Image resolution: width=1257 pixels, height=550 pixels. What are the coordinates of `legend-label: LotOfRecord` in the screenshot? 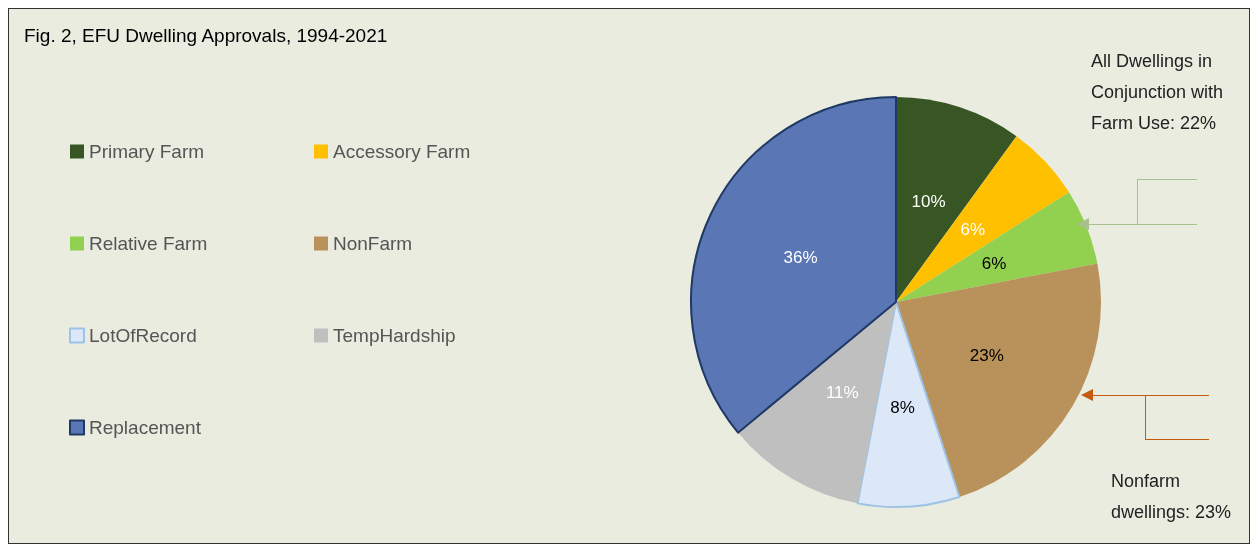 It's located at (143, 335).